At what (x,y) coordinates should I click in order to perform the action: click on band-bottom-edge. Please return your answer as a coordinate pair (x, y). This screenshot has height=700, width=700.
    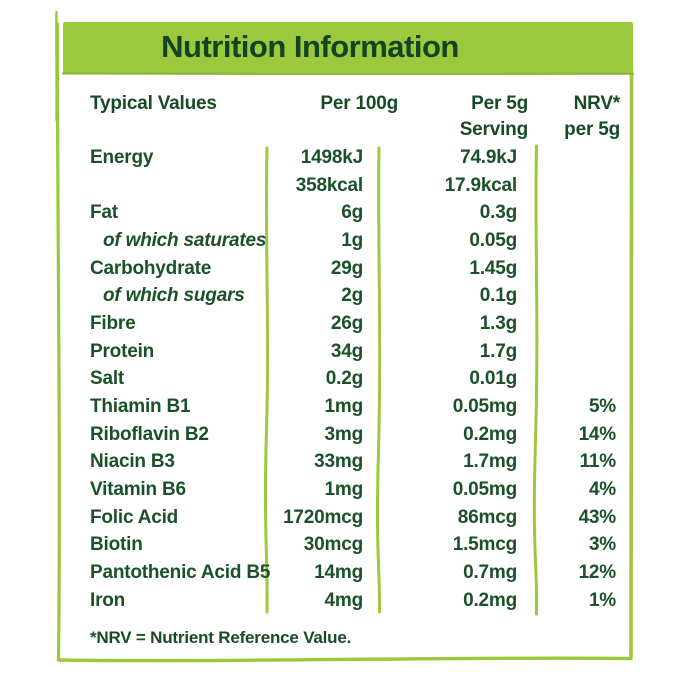
    Looking at the image, I should click on (348, 73).